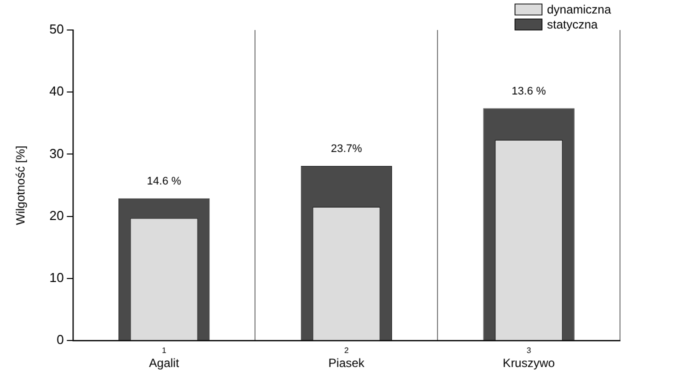 The image size is (695, 391). Describe the element at coordinates (529, 363) in the screenshot. I see `x-tick-label: Kruszywo` at that location.